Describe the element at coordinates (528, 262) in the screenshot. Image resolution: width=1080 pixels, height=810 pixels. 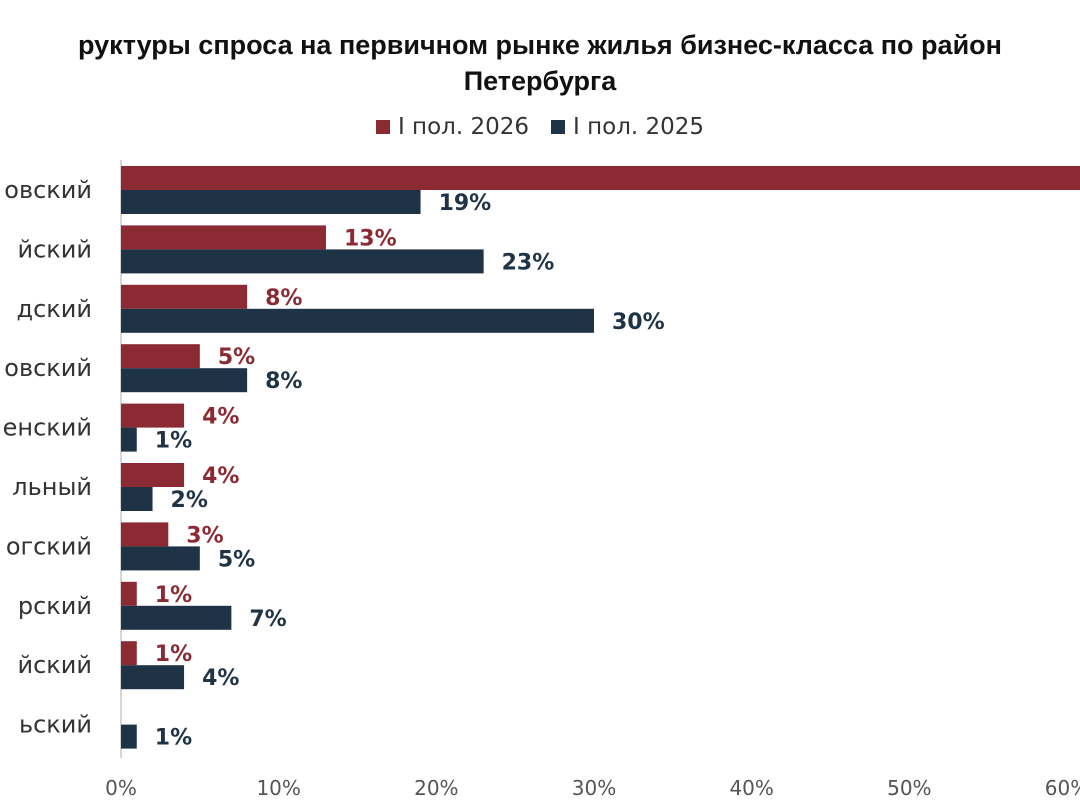
I see `data-label-2025: 23%` at that location.